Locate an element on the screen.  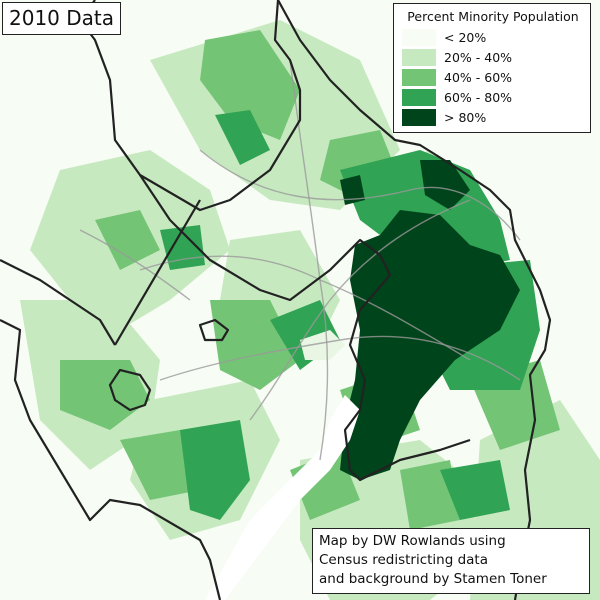
legend-item: 20% - 40% is located at coordinates (493, 57).